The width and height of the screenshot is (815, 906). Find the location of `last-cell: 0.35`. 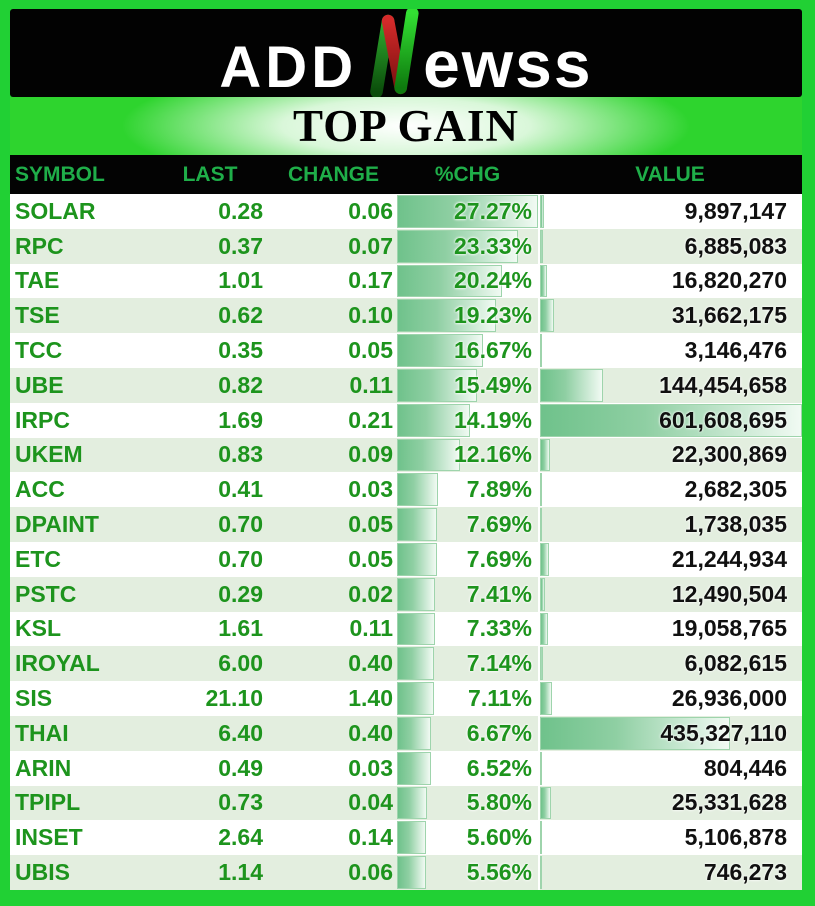

last-cell: 0.35 is located at coordinates (240, 350).